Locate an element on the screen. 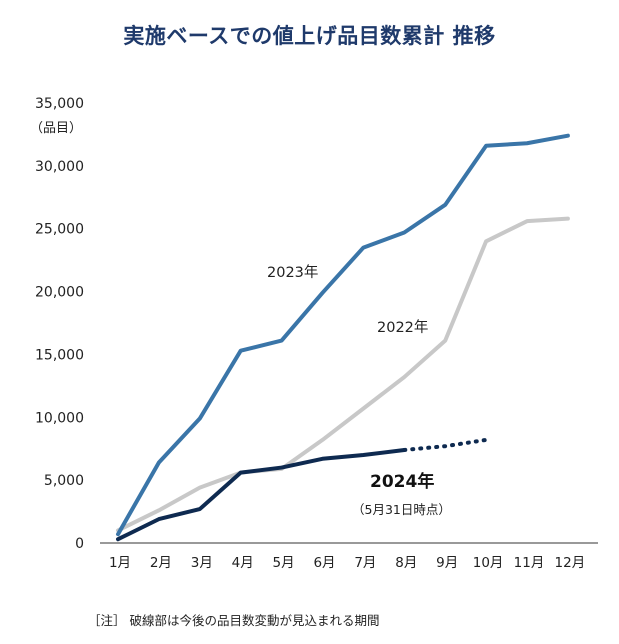 The image size is (619, 644). x-tick-label: 1月 is located at coordinates (120, 563).